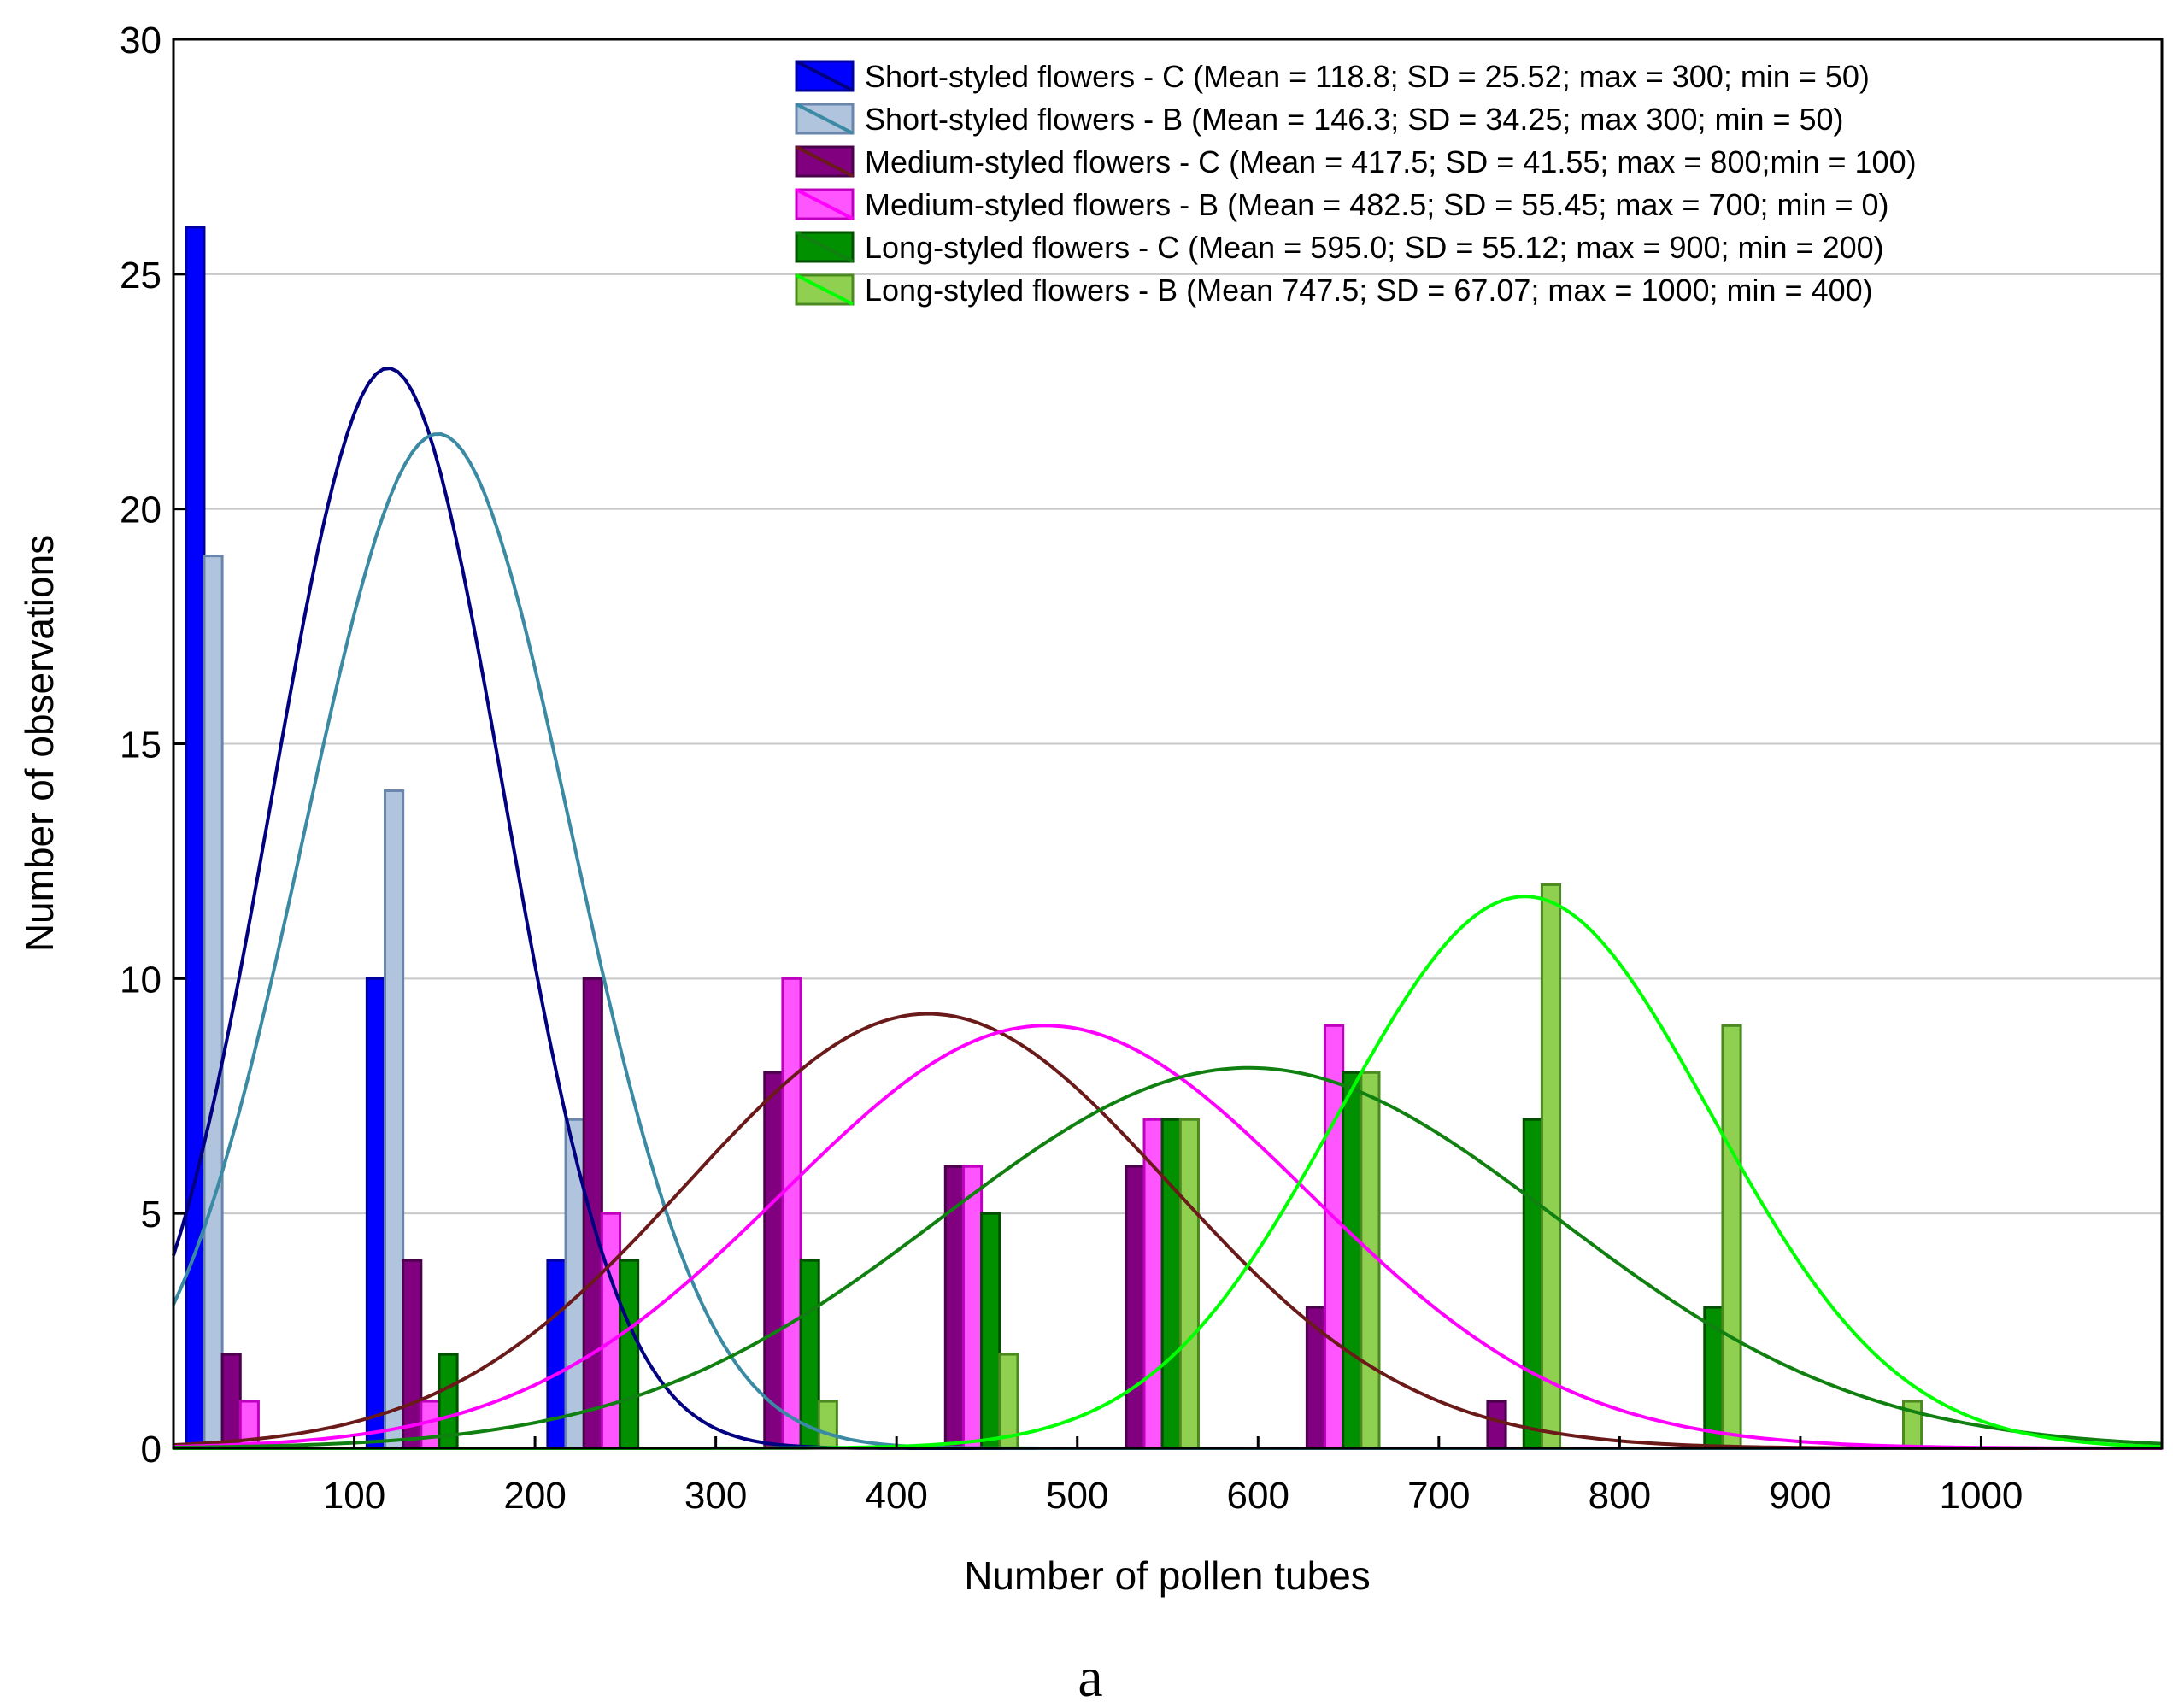  What do you see at coordinates (1551, 1166) in the screenshot?
I see `bar-s5-bin7` at bounding box center [1551, 1166].